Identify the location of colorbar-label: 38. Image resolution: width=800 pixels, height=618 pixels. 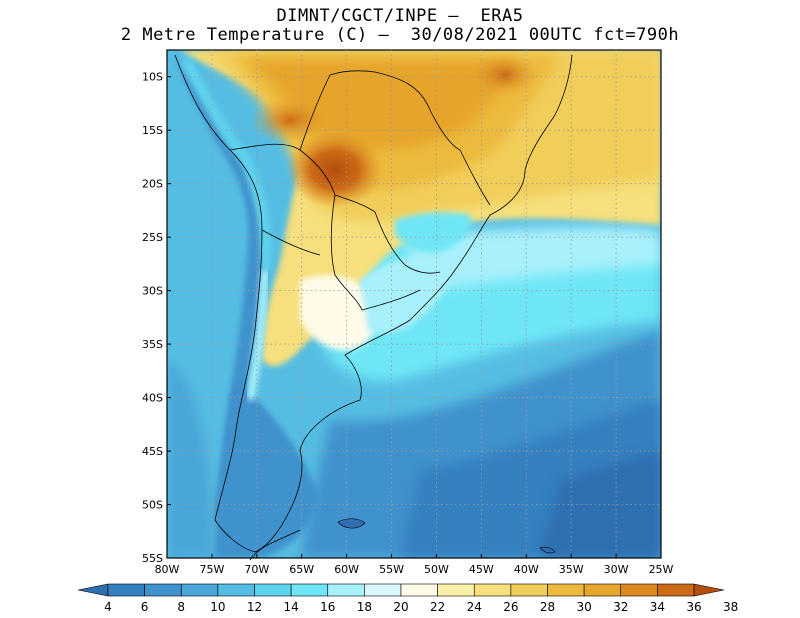
(730, 607).